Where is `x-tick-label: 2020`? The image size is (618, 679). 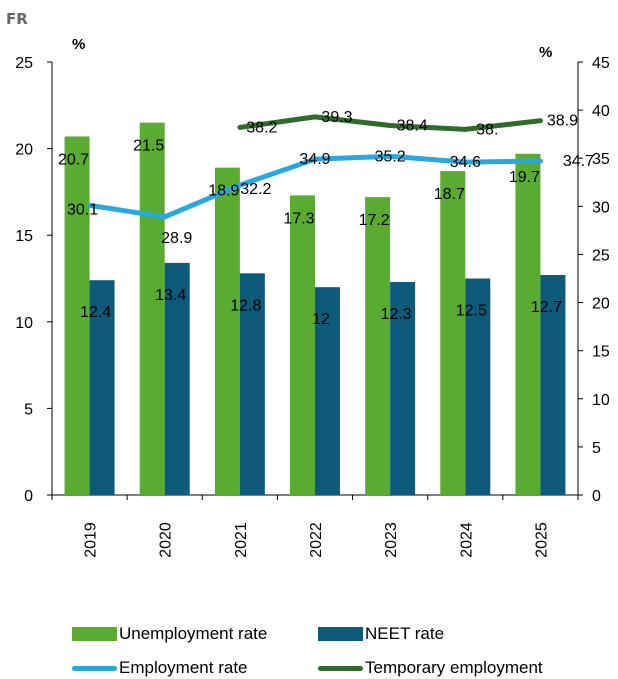
x-tick-label: 2020 is located at coordinates (166, 540).